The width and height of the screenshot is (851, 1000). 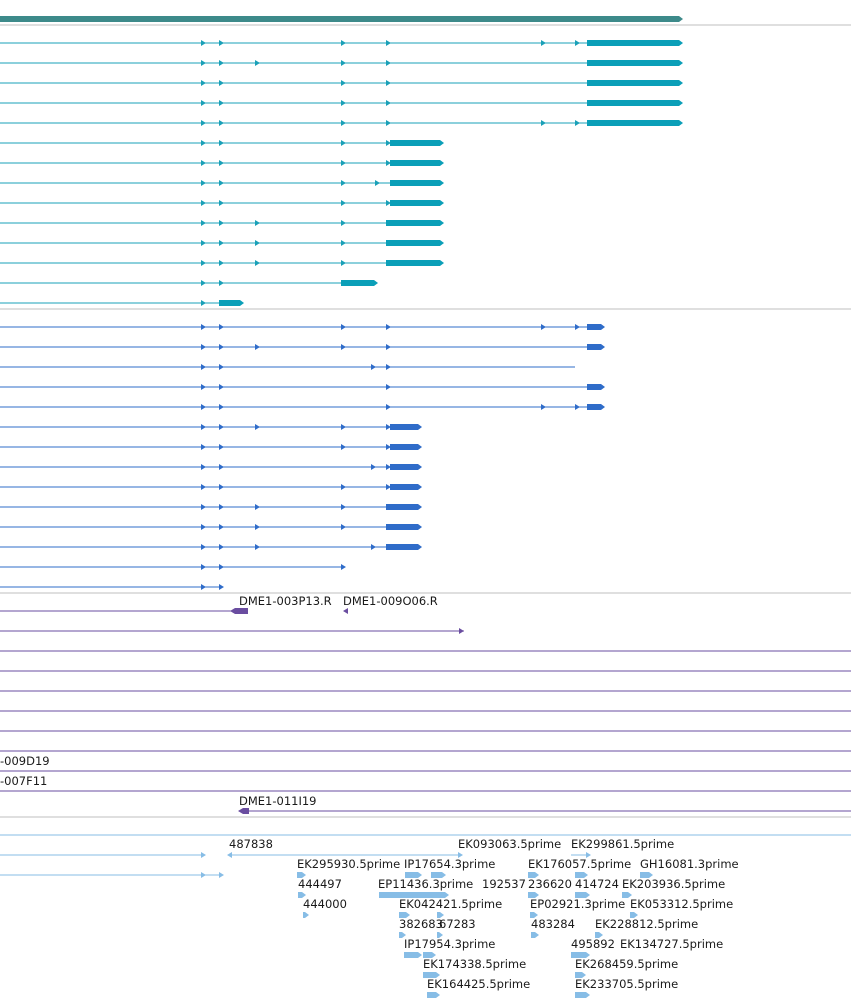 What do you see at coordinates (673, 884) in the screenshot?
I see `est-label: EK203936.5prime` at bounding box center [673, 884].